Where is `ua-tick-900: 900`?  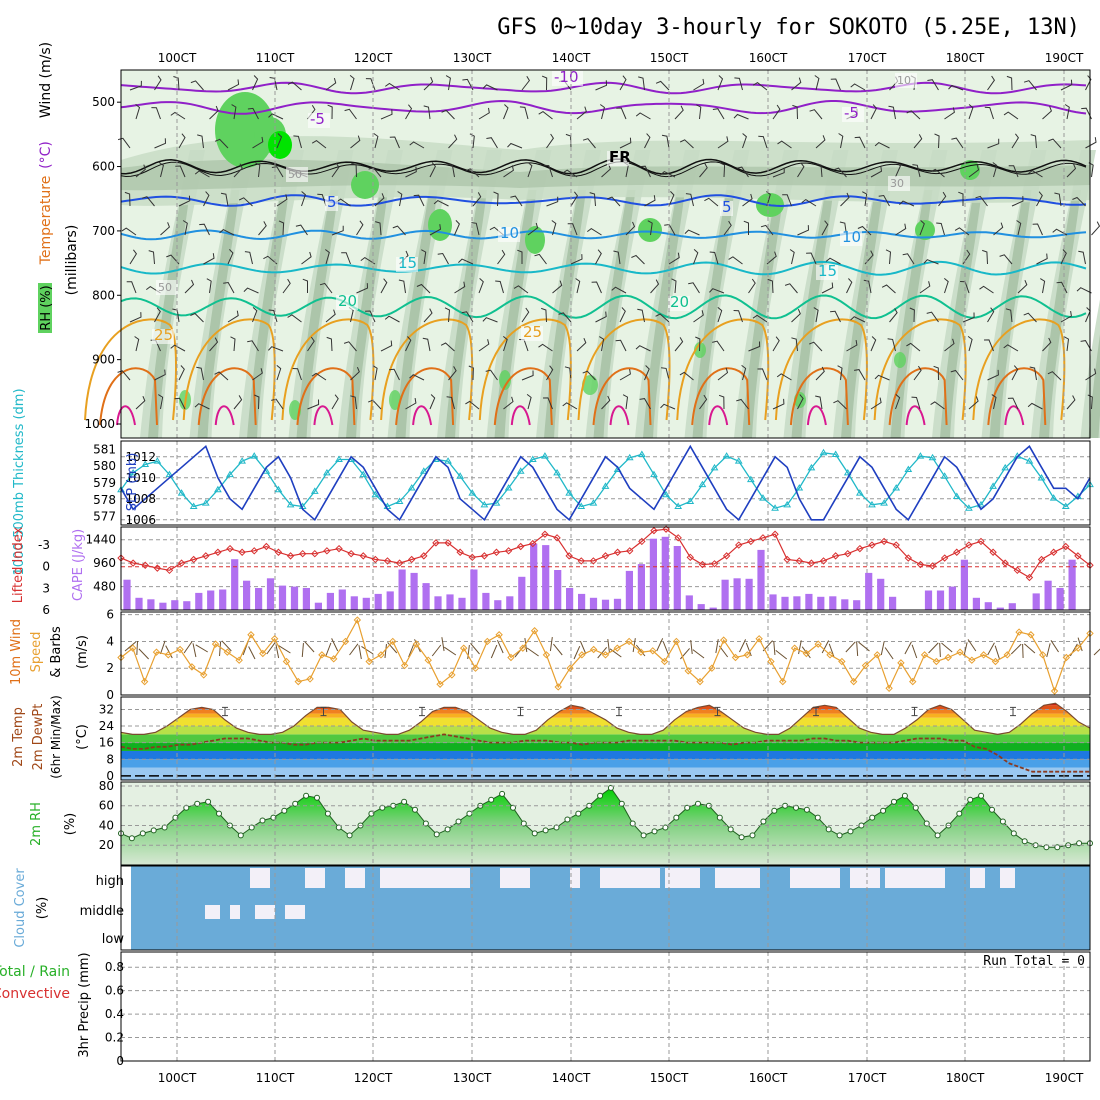
ua-tick-900: 900 is located at coordinates (103, 360).